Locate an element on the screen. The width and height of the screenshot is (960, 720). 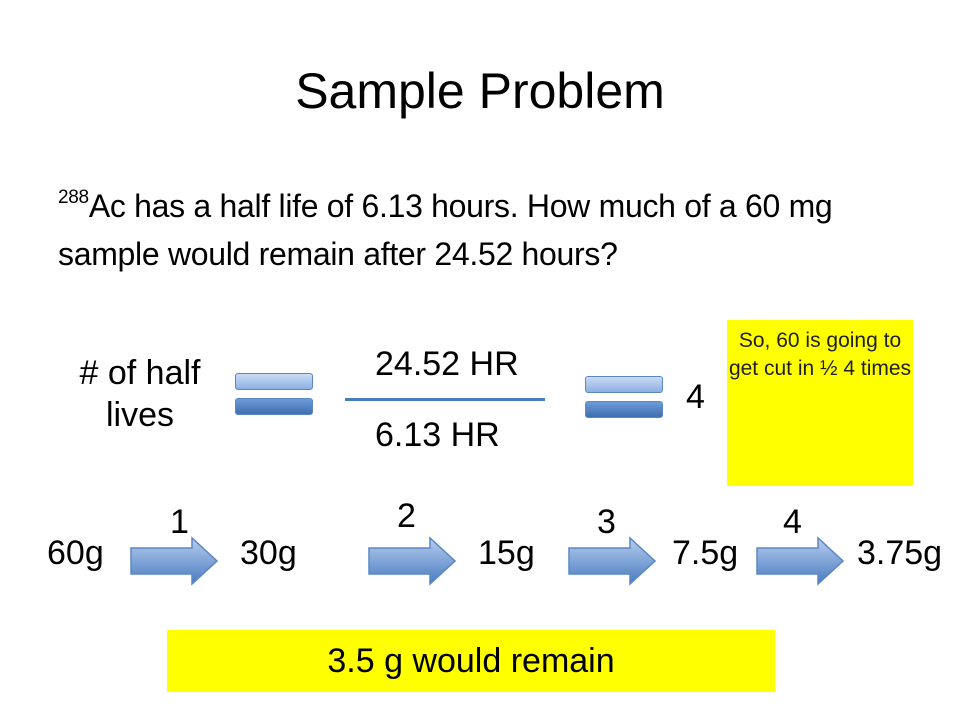
step-number-3: 3 is located at coordinates (606, 522).